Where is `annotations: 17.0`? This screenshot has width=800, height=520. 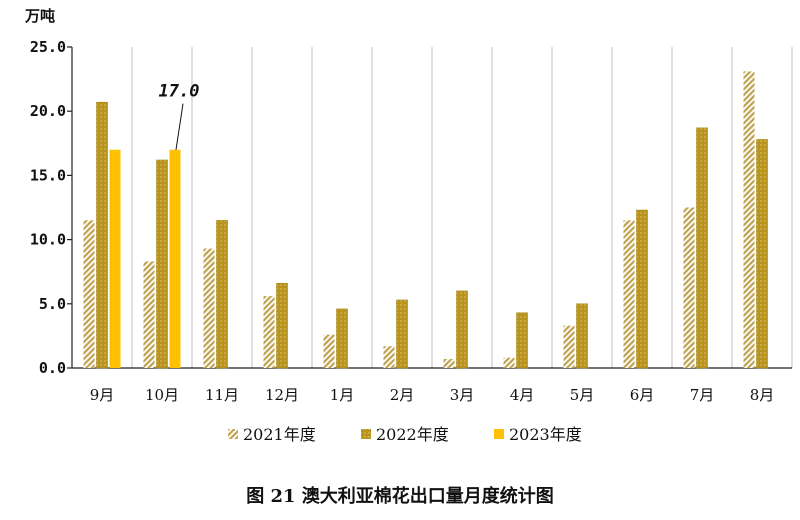 annotations: 17.0 is located at coordinates (179, 116).